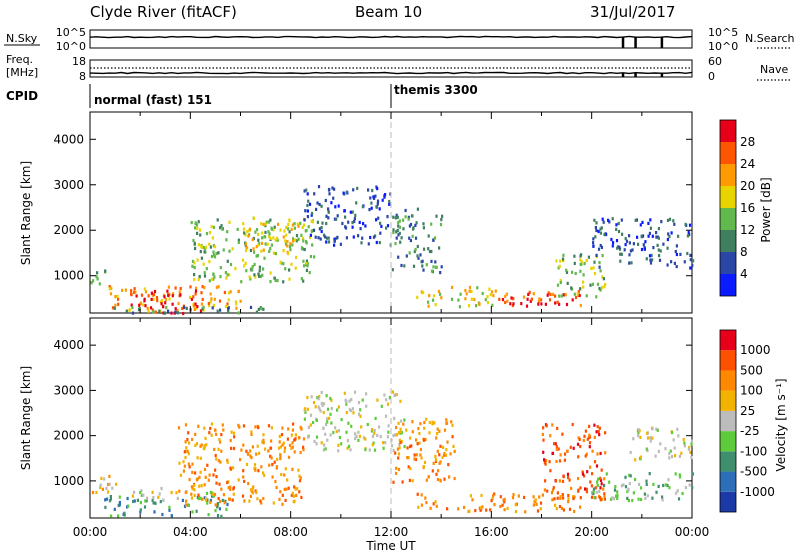  What do you see at coordinates (751, 391) in the screenshot?
I see `velocity-colorbar-tick: 100` at bounding box center [751, 391].